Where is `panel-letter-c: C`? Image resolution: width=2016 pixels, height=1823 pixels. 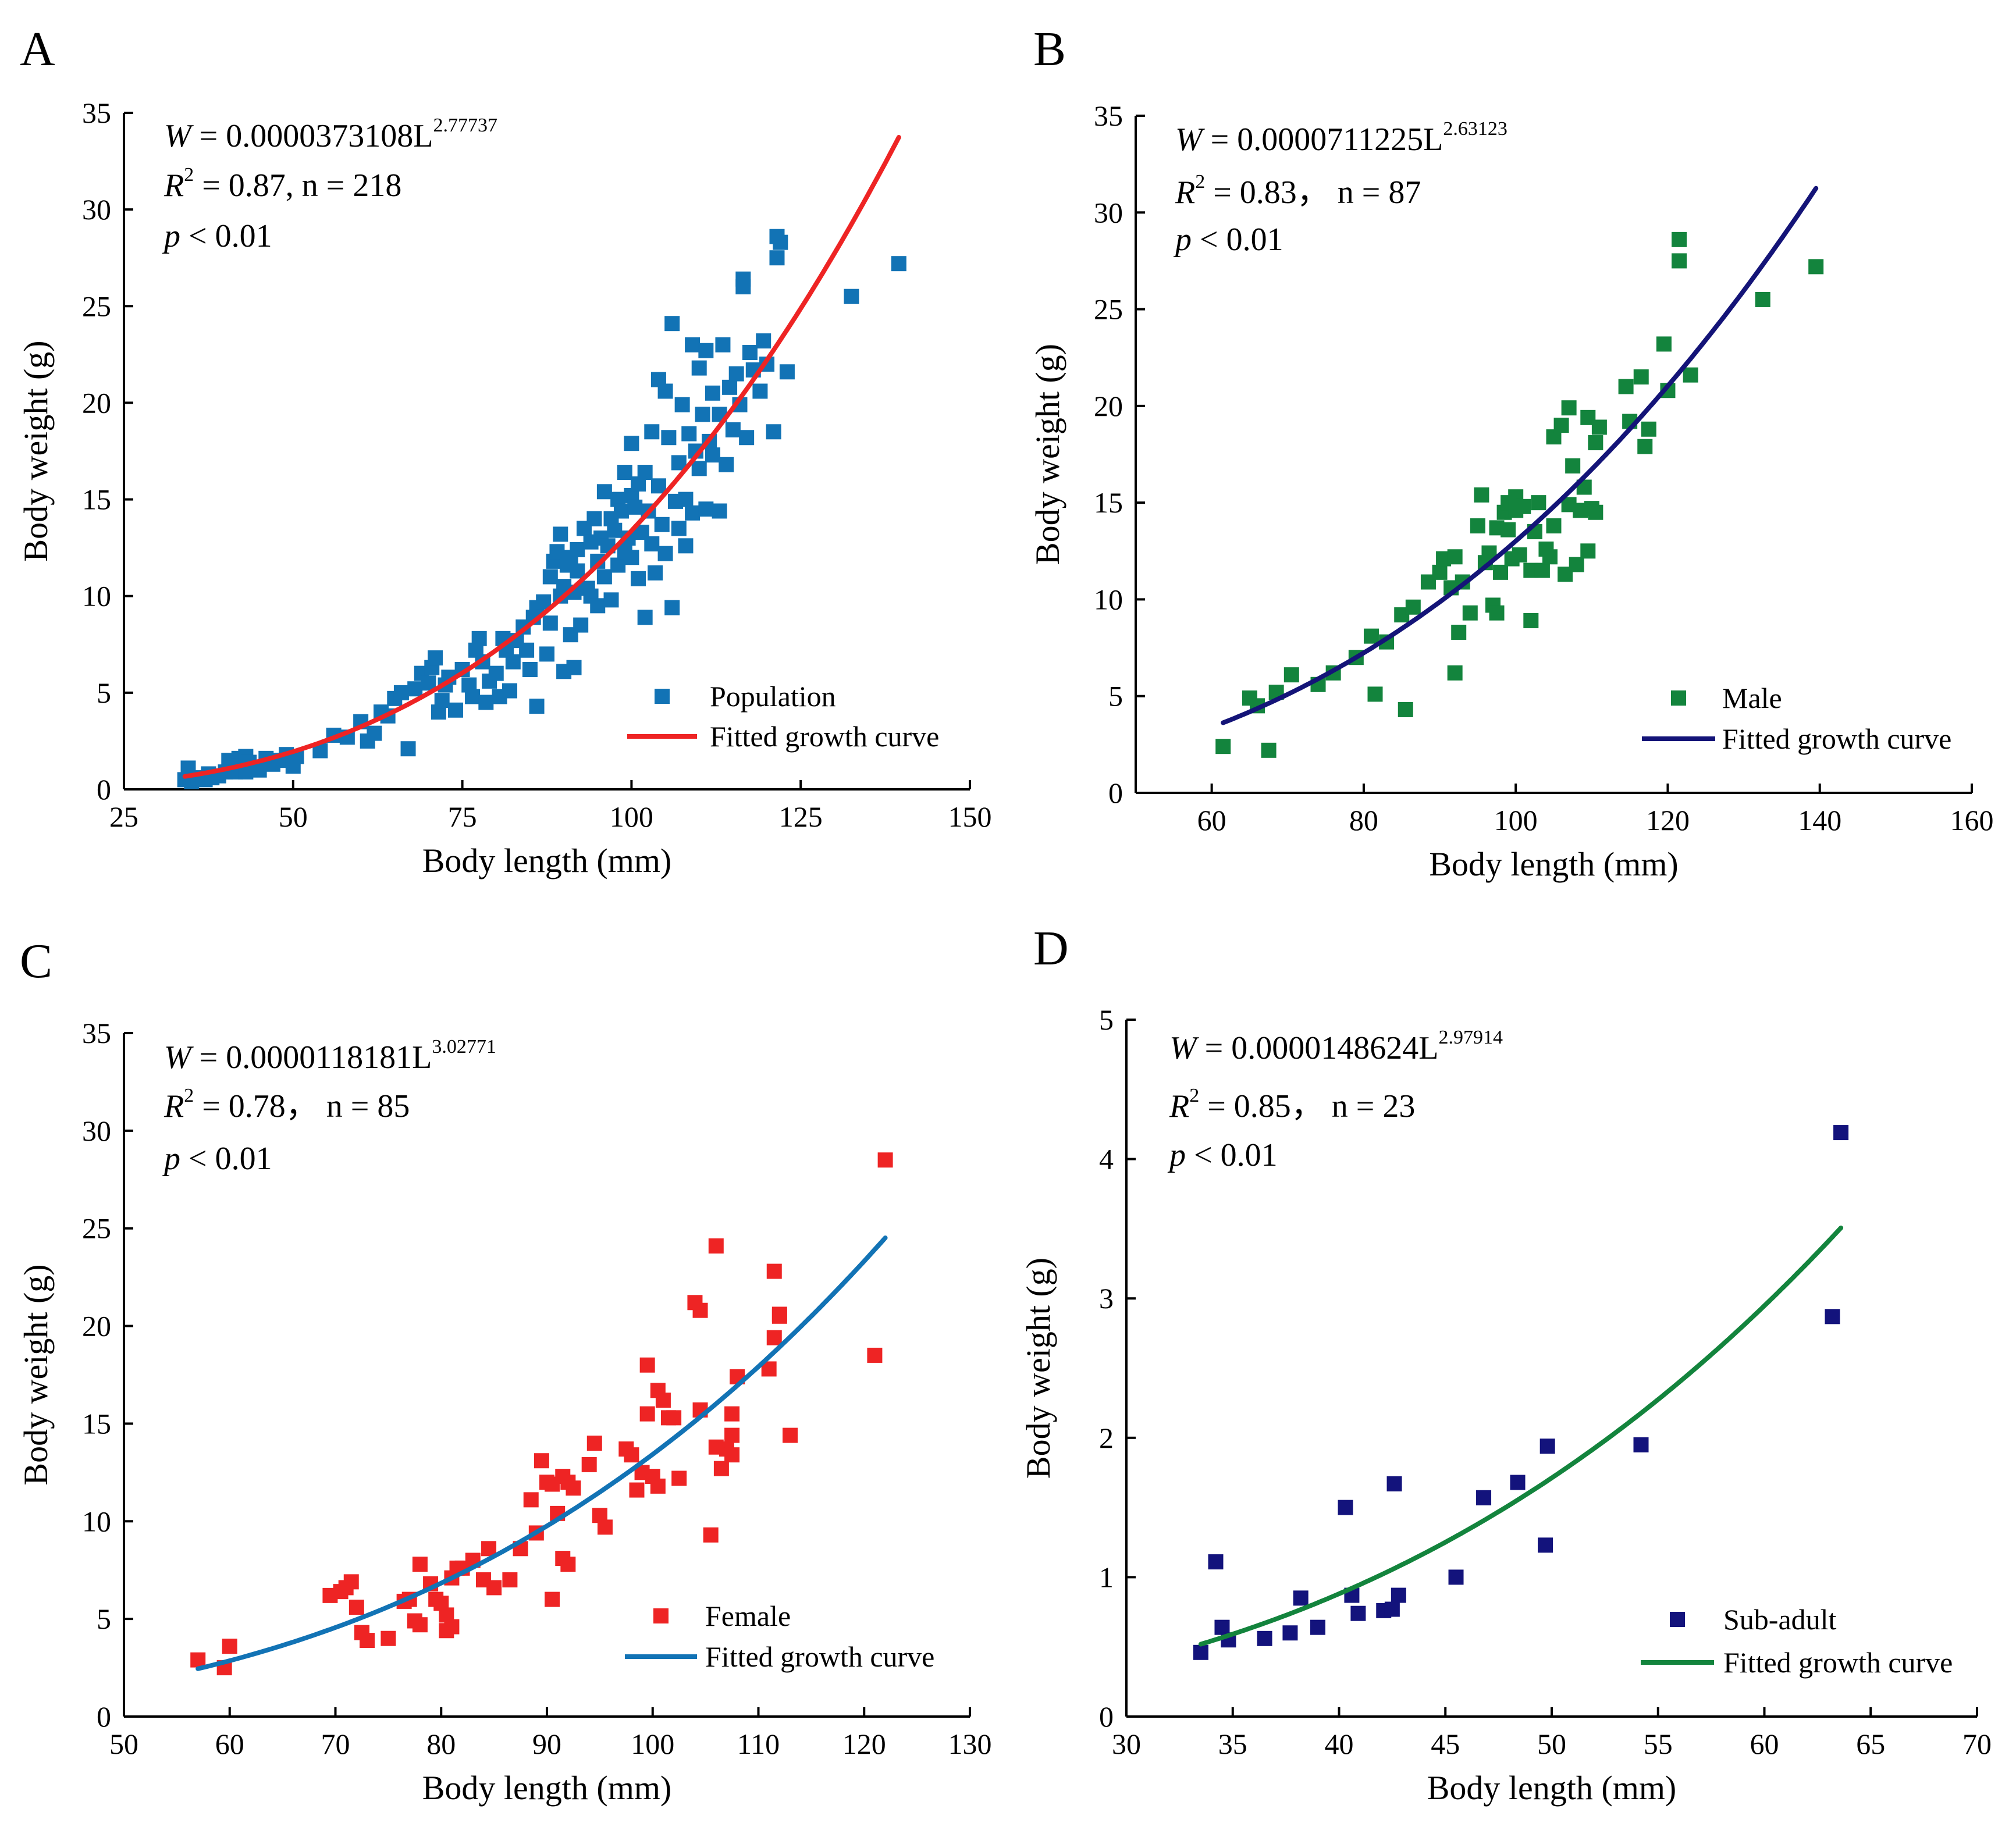
panel-letter-c: C is located at coordinates (36, 961).